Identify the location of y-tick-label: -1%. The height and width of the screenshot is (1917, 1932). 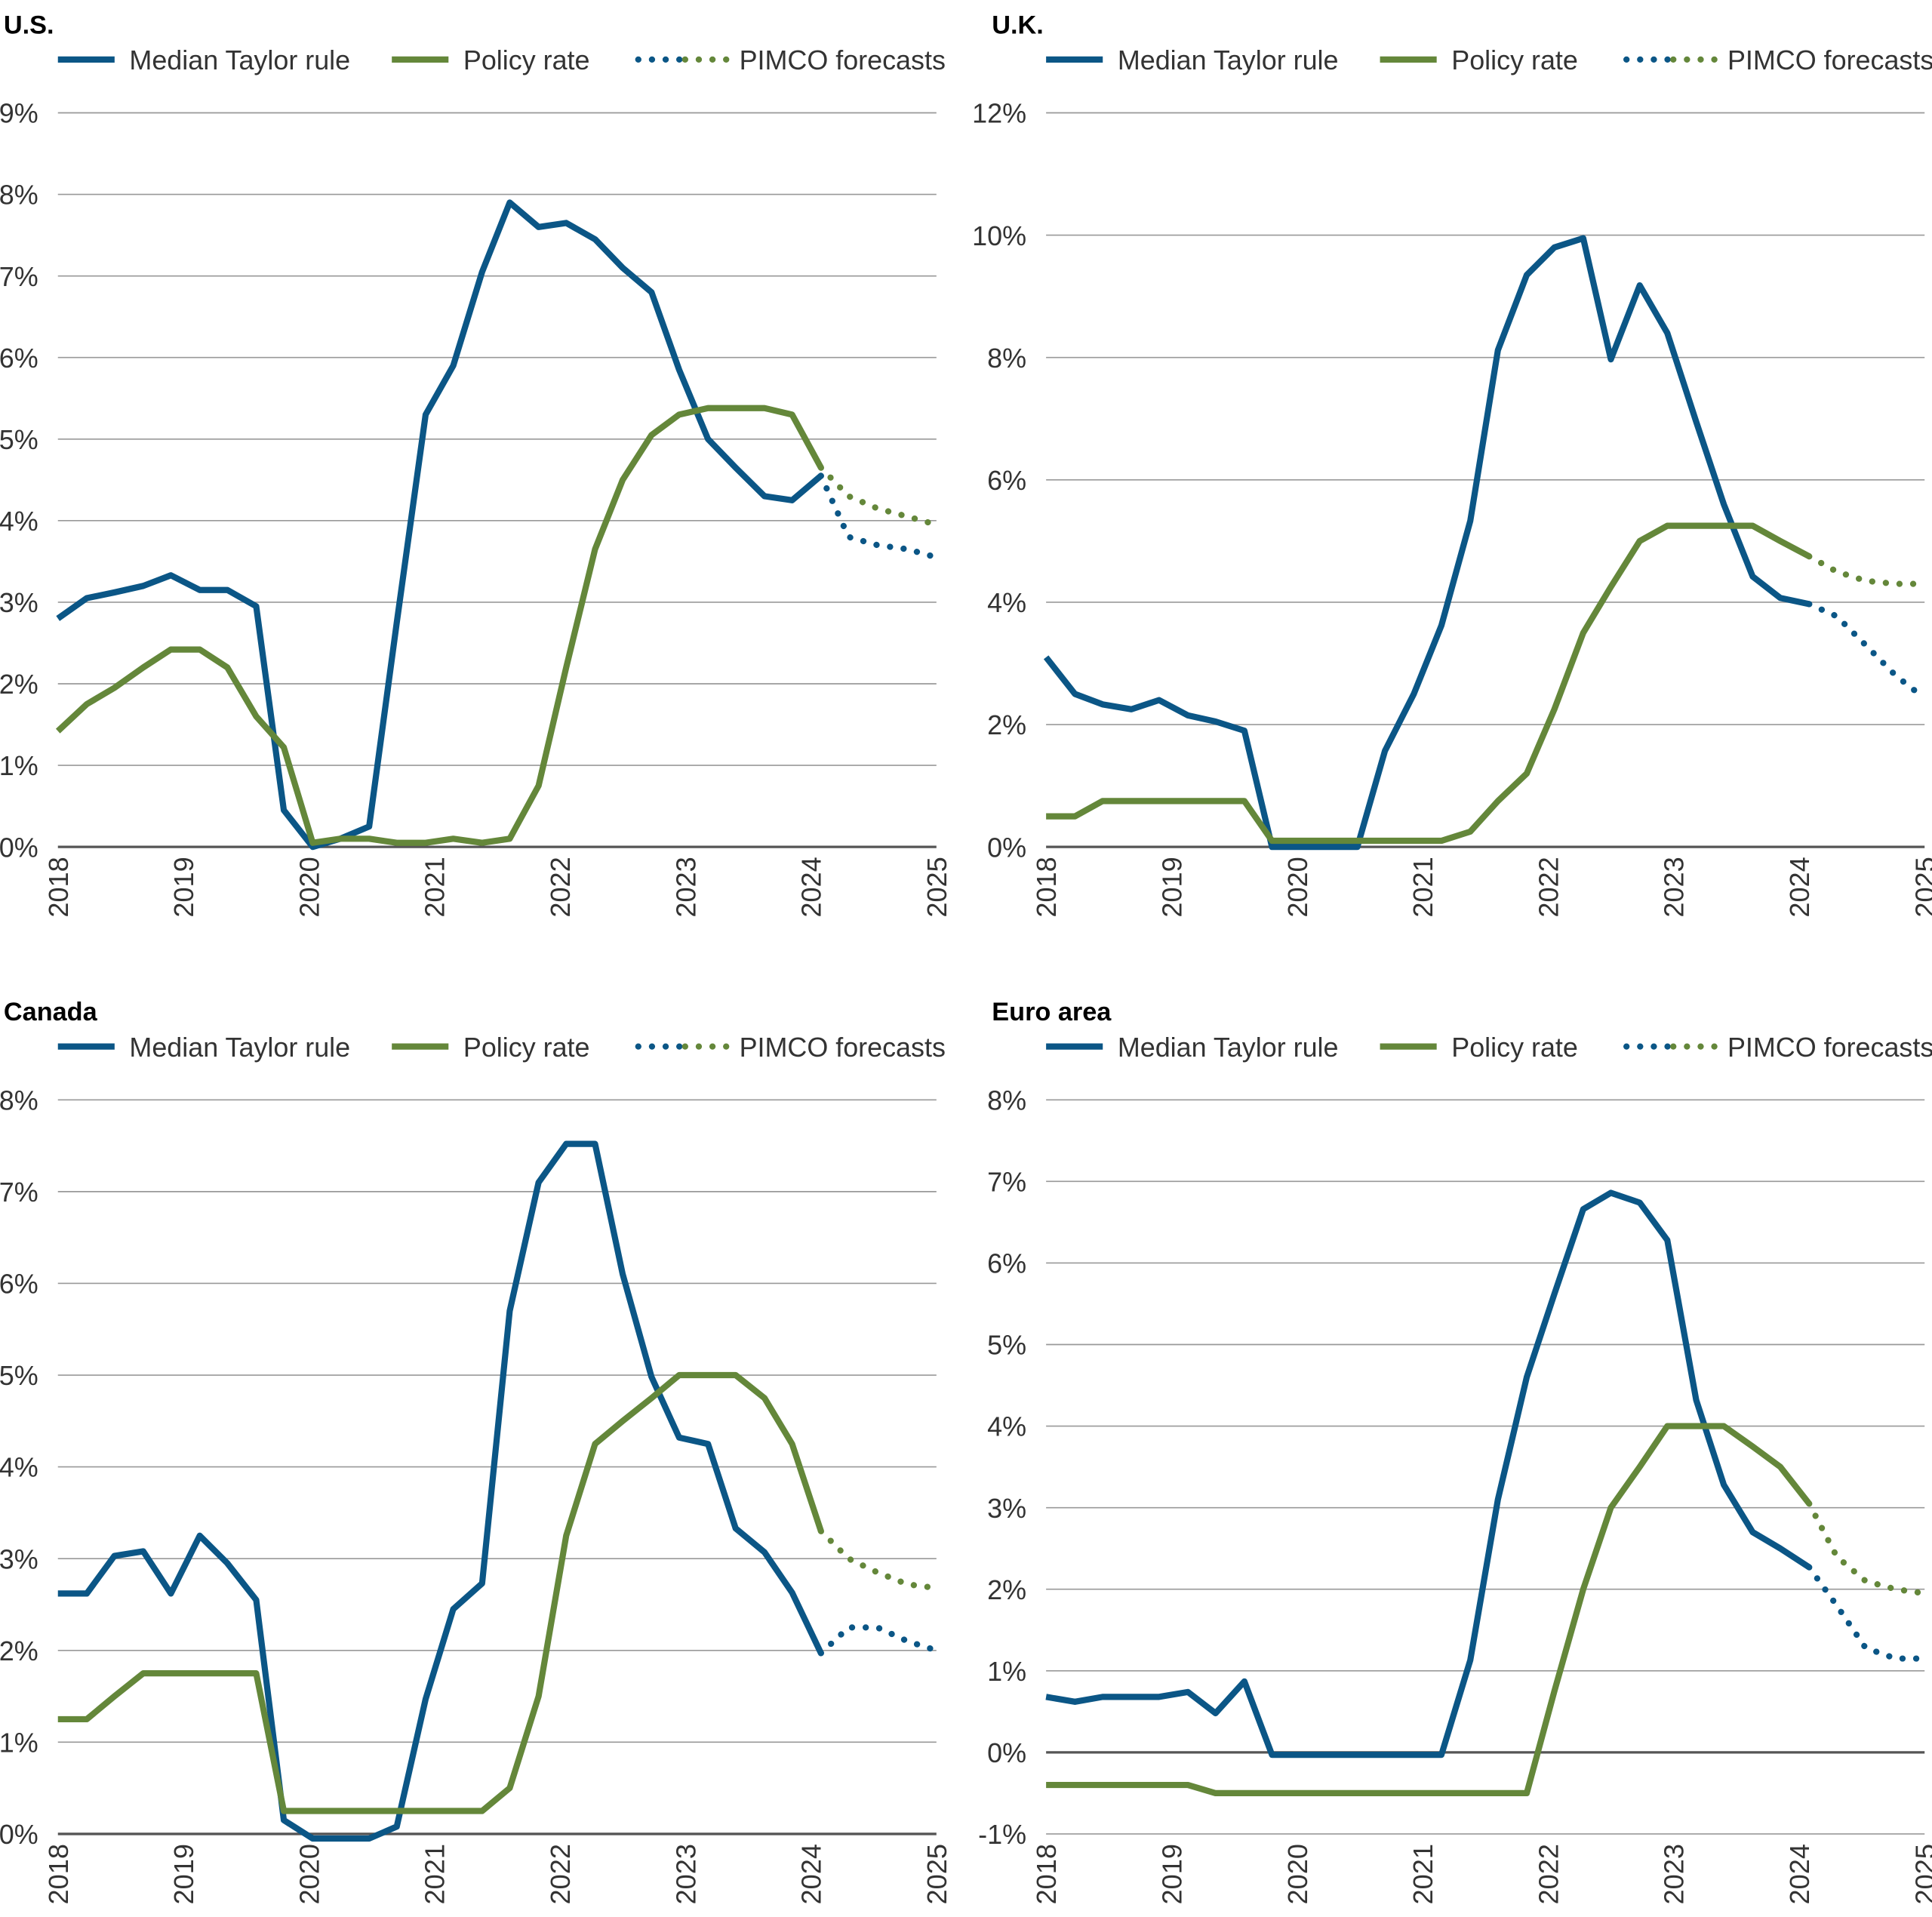
(1002, 1835).